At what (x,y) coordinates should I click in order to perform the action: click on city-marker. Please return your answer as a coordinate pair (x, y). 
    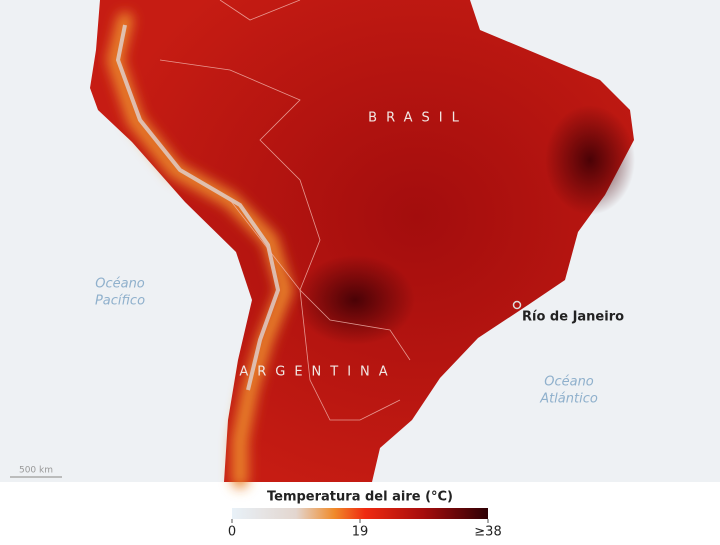
    Looking at the image, I should click on (517, 305).